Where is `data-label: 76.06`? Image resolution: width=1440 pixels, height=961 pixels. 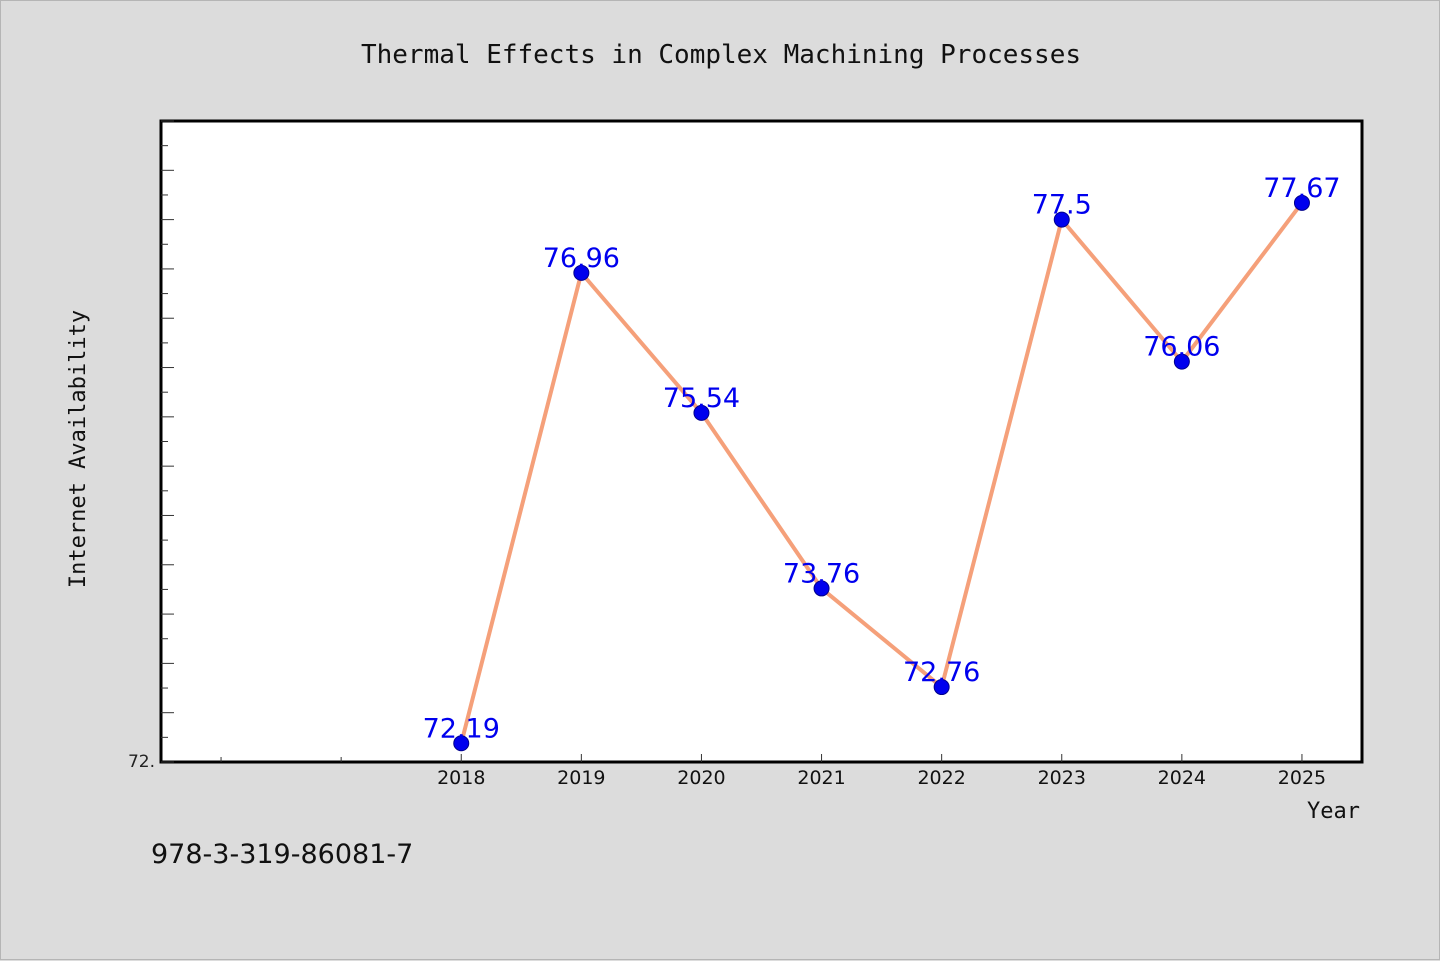 data-label: 76.06 is located at coordinates (1181, 347).